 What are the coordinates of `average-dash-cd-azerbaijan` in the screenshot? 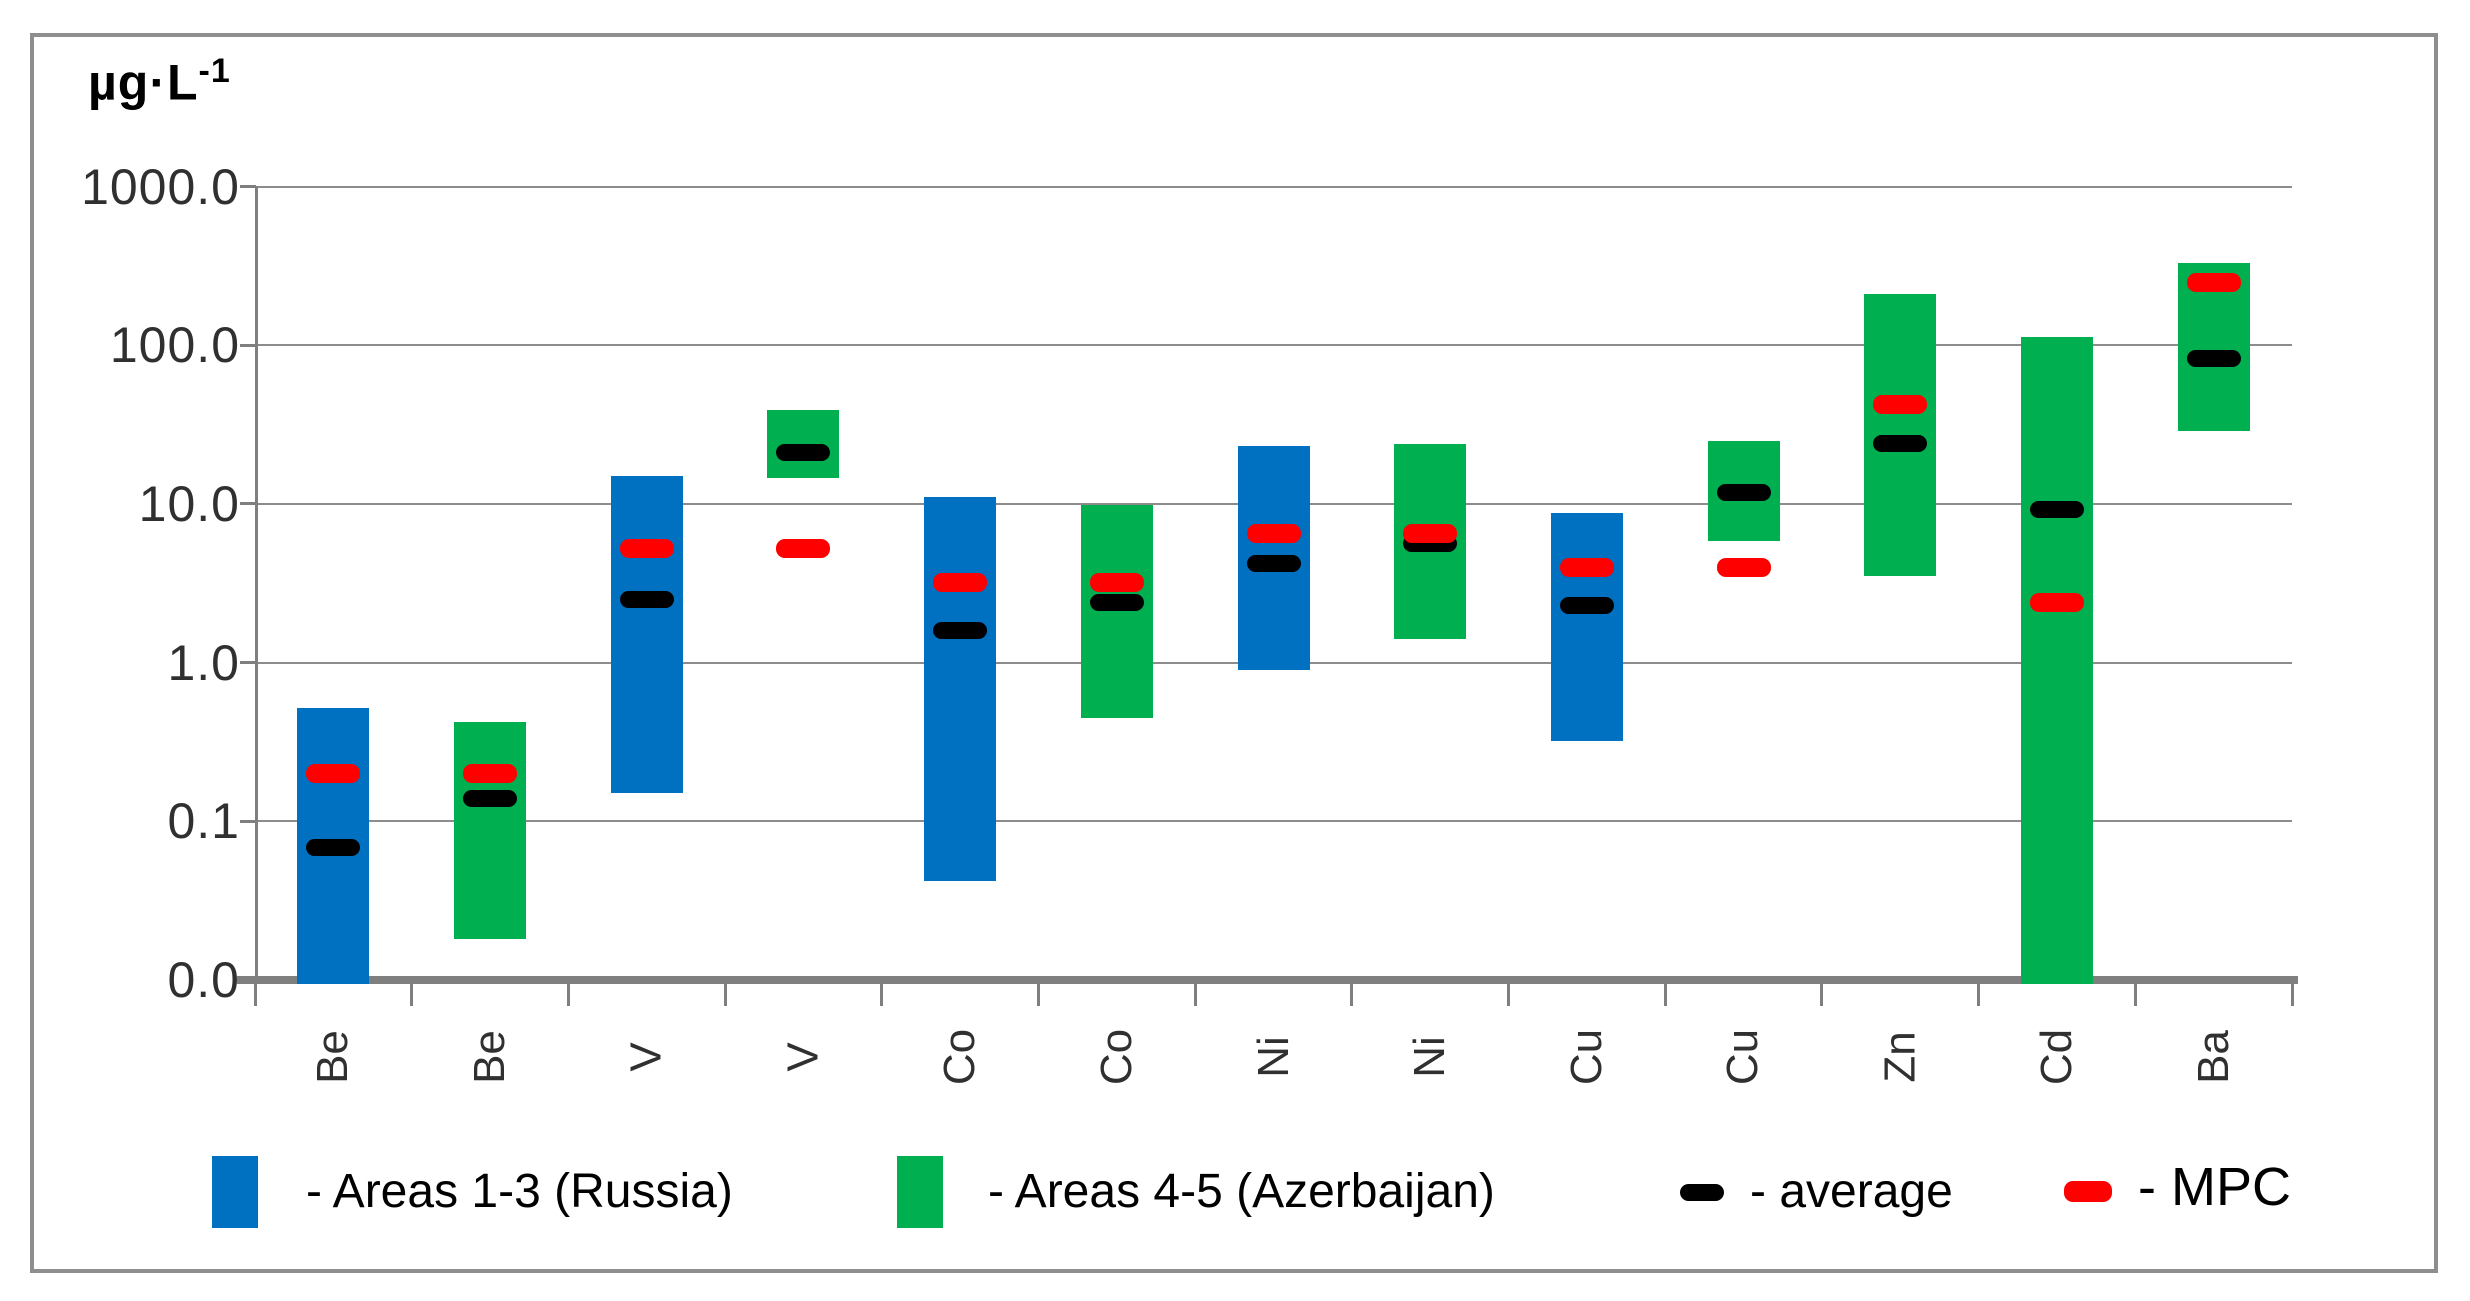 It's located at (2056, 510).